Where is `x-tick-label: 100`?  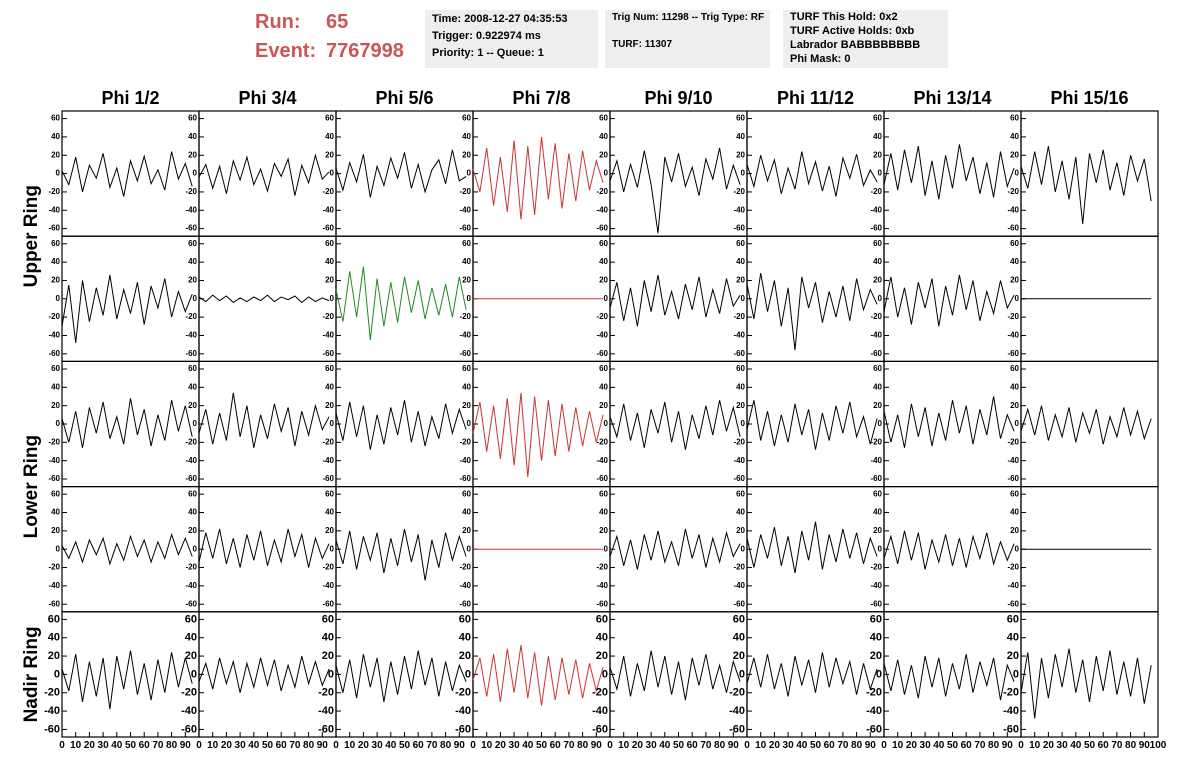
x-tick-label: 100 is located at coordinates (1158, 745).